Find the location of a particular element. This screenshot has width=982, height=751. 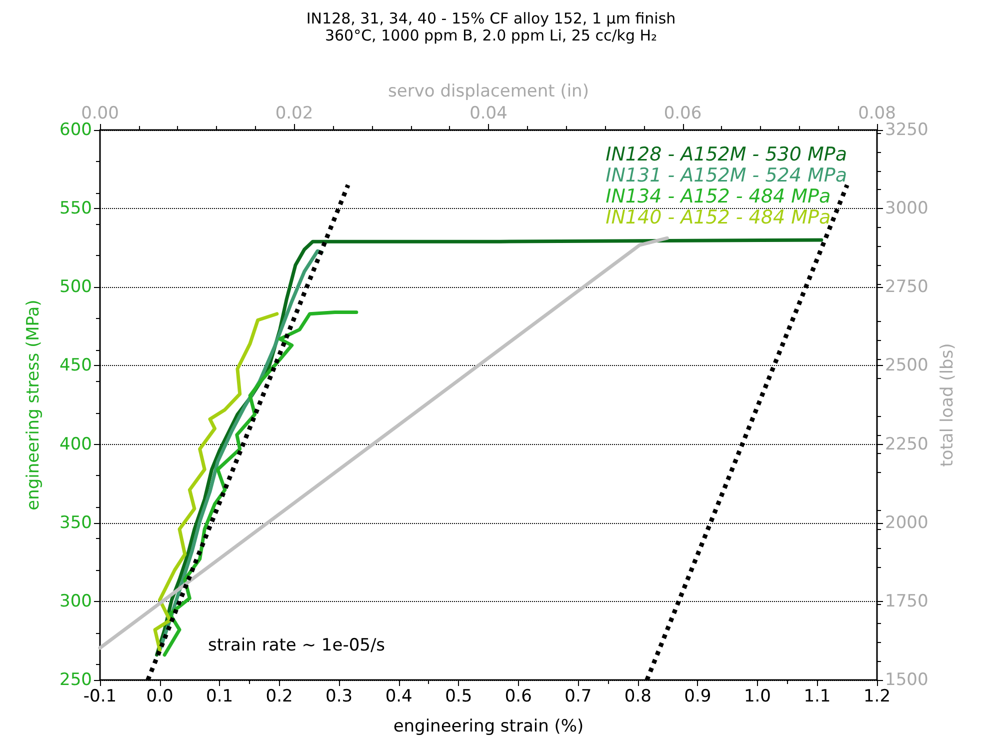

x-tick-label: 0.5 is located at coordinates (458, 696).